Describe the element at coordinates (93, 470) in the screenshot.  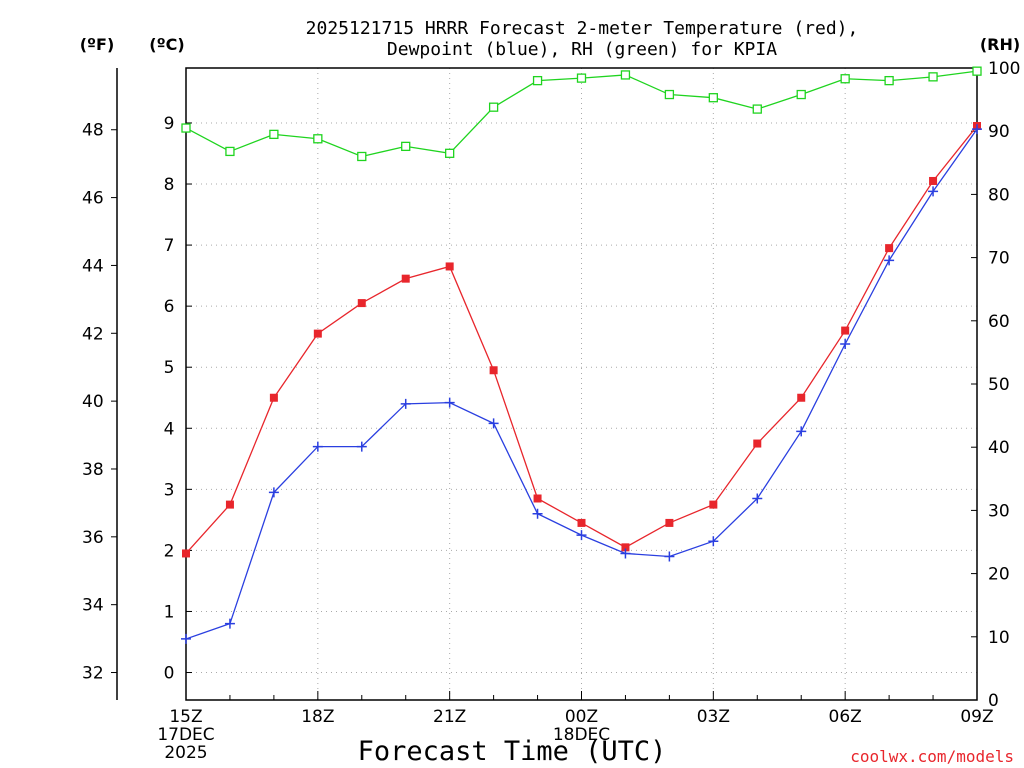
I see `fahrenheit-tick-label: 38` at that location.